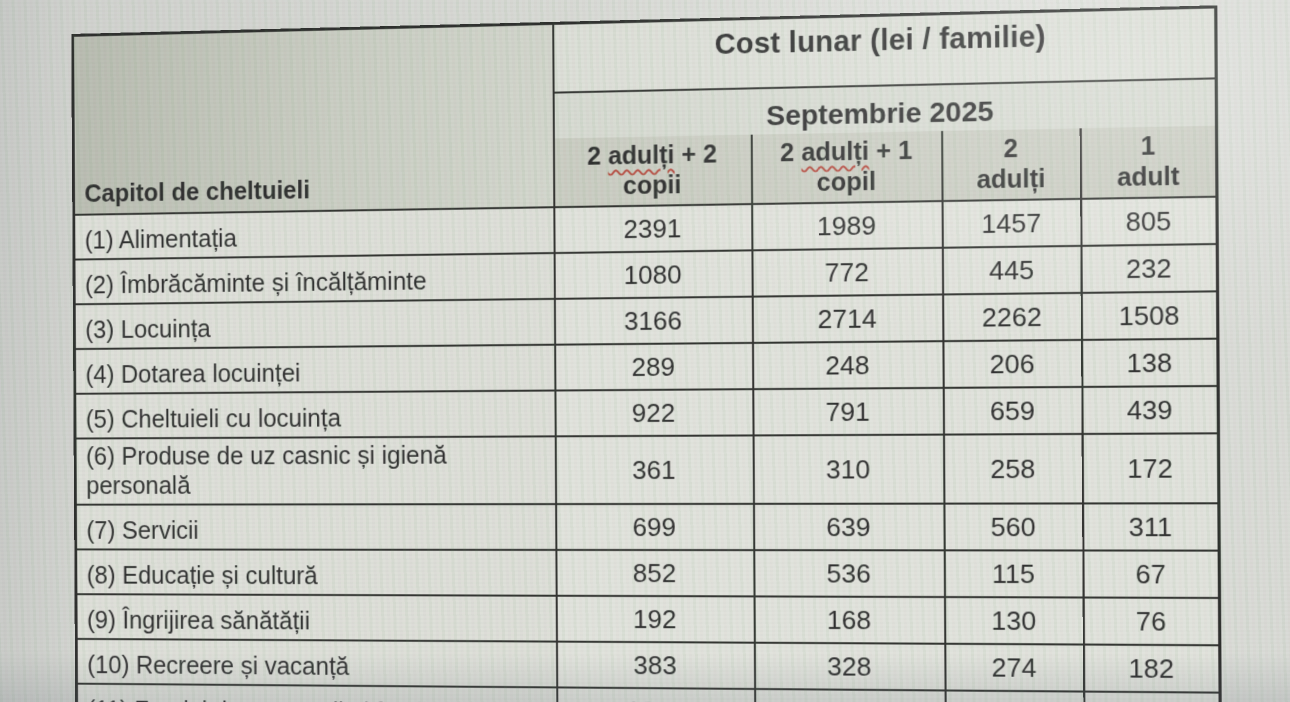 This screenshot has height=702, width=1290. I want to click on table-row: (7) Servicii 699 639 560 311, so click(647, 527).